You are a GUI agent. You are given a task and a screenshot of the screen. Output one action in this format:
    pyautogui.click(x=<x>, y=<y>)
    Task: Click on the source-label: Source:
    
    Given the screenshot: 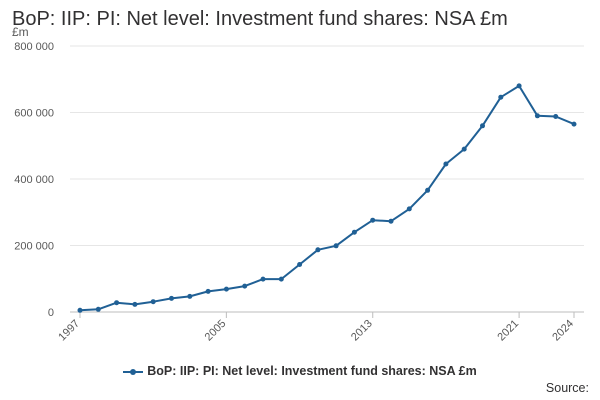 What is the action you would take?
    pyautogui.click(x=567, y=388)
    